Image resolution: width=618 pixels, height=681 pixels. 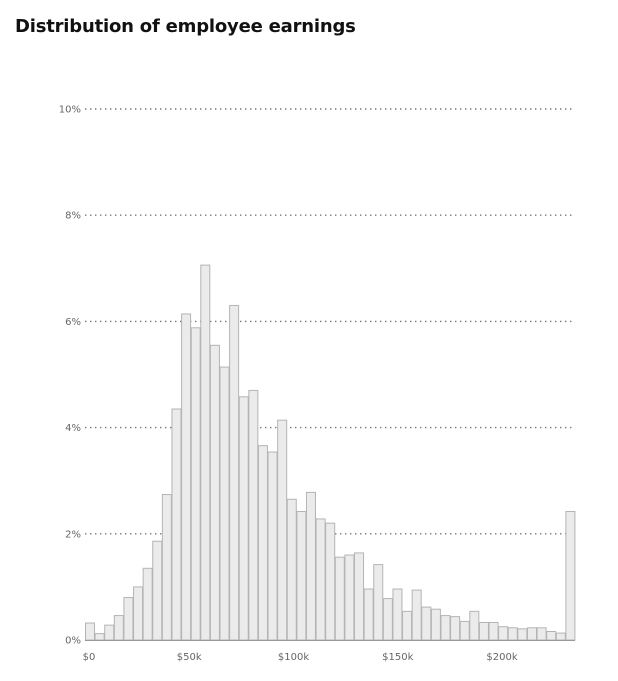 What do you see at coordinates (73, 322) in the screenshot?
I see `y-tick-label: 6%` at bounding box center [73, 322].